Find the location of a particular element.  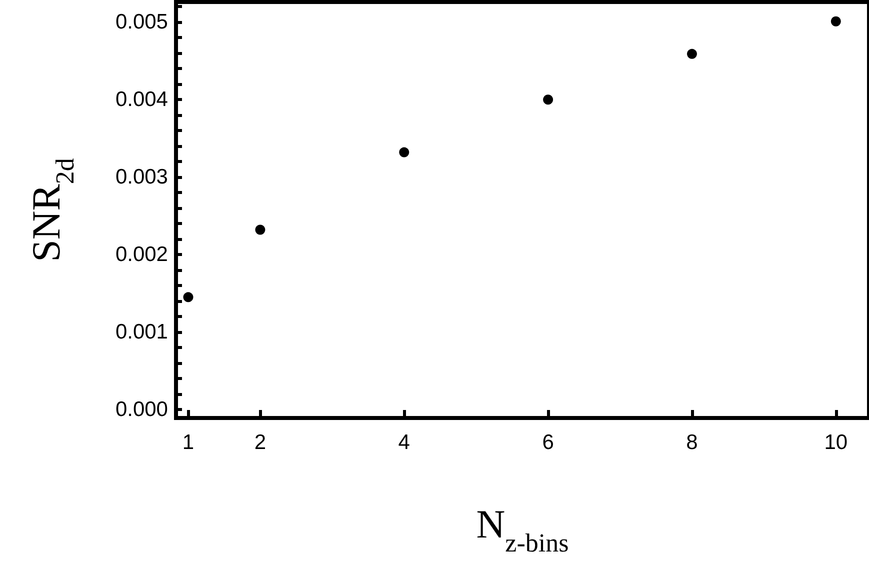

x-tick-label: 2 is located at coordinates (260, 442).